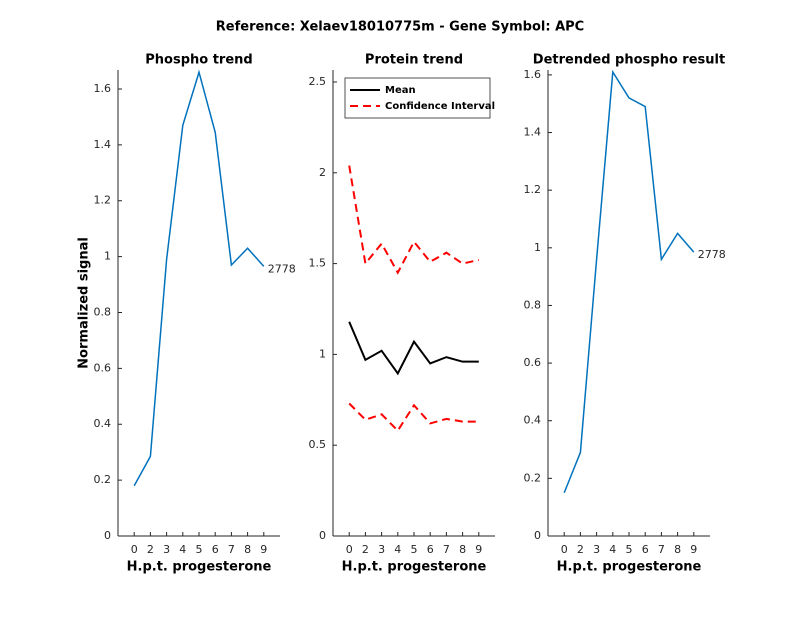 The image size is (800, 618). I want to click on subplot-title: Protein trend, so click(414, 60).